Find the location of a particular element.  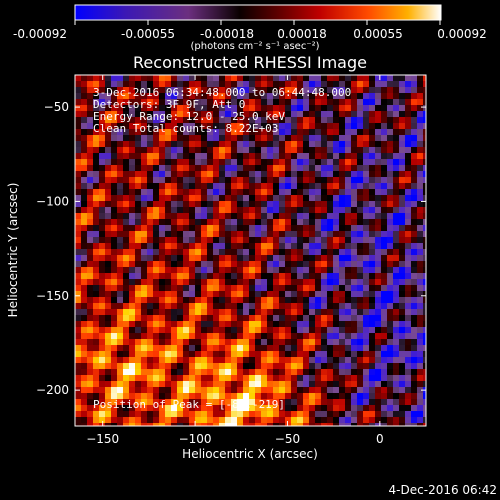

colorbar-tick-label: -0.00018 is located at coordinates (227, 34).